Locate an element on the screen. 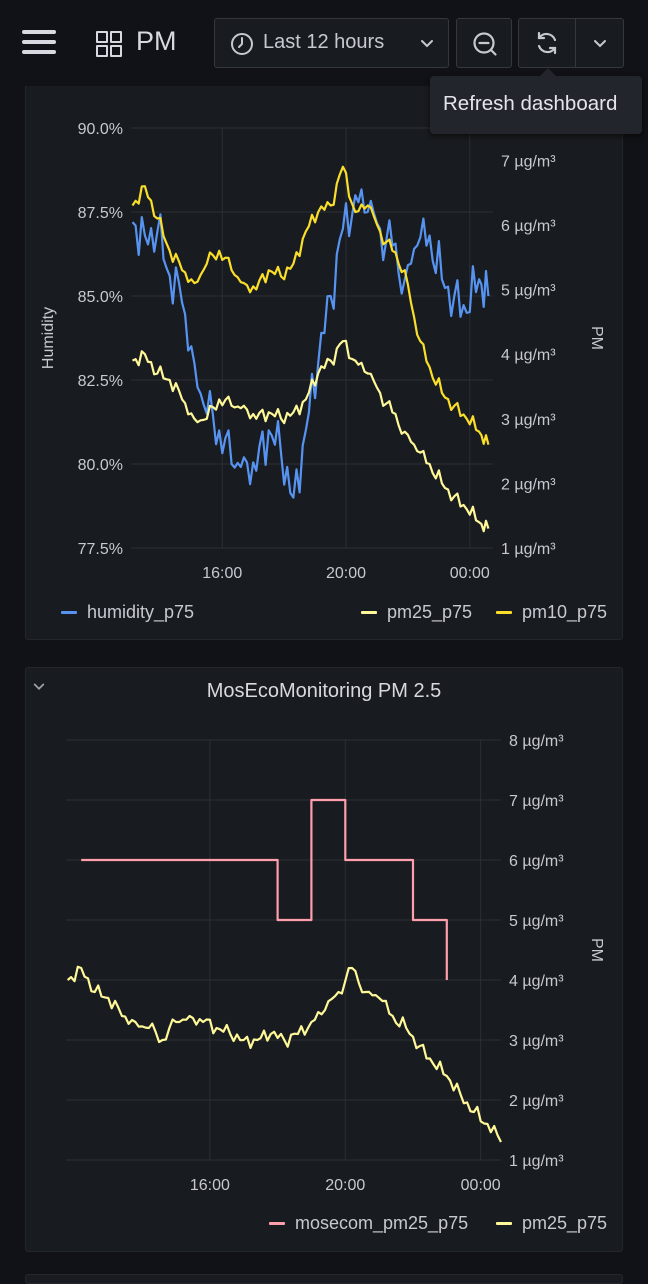 The image size is (648, 1284). legend-label: mosecom_pm25_p75 is located at coordinates (382, 1223).